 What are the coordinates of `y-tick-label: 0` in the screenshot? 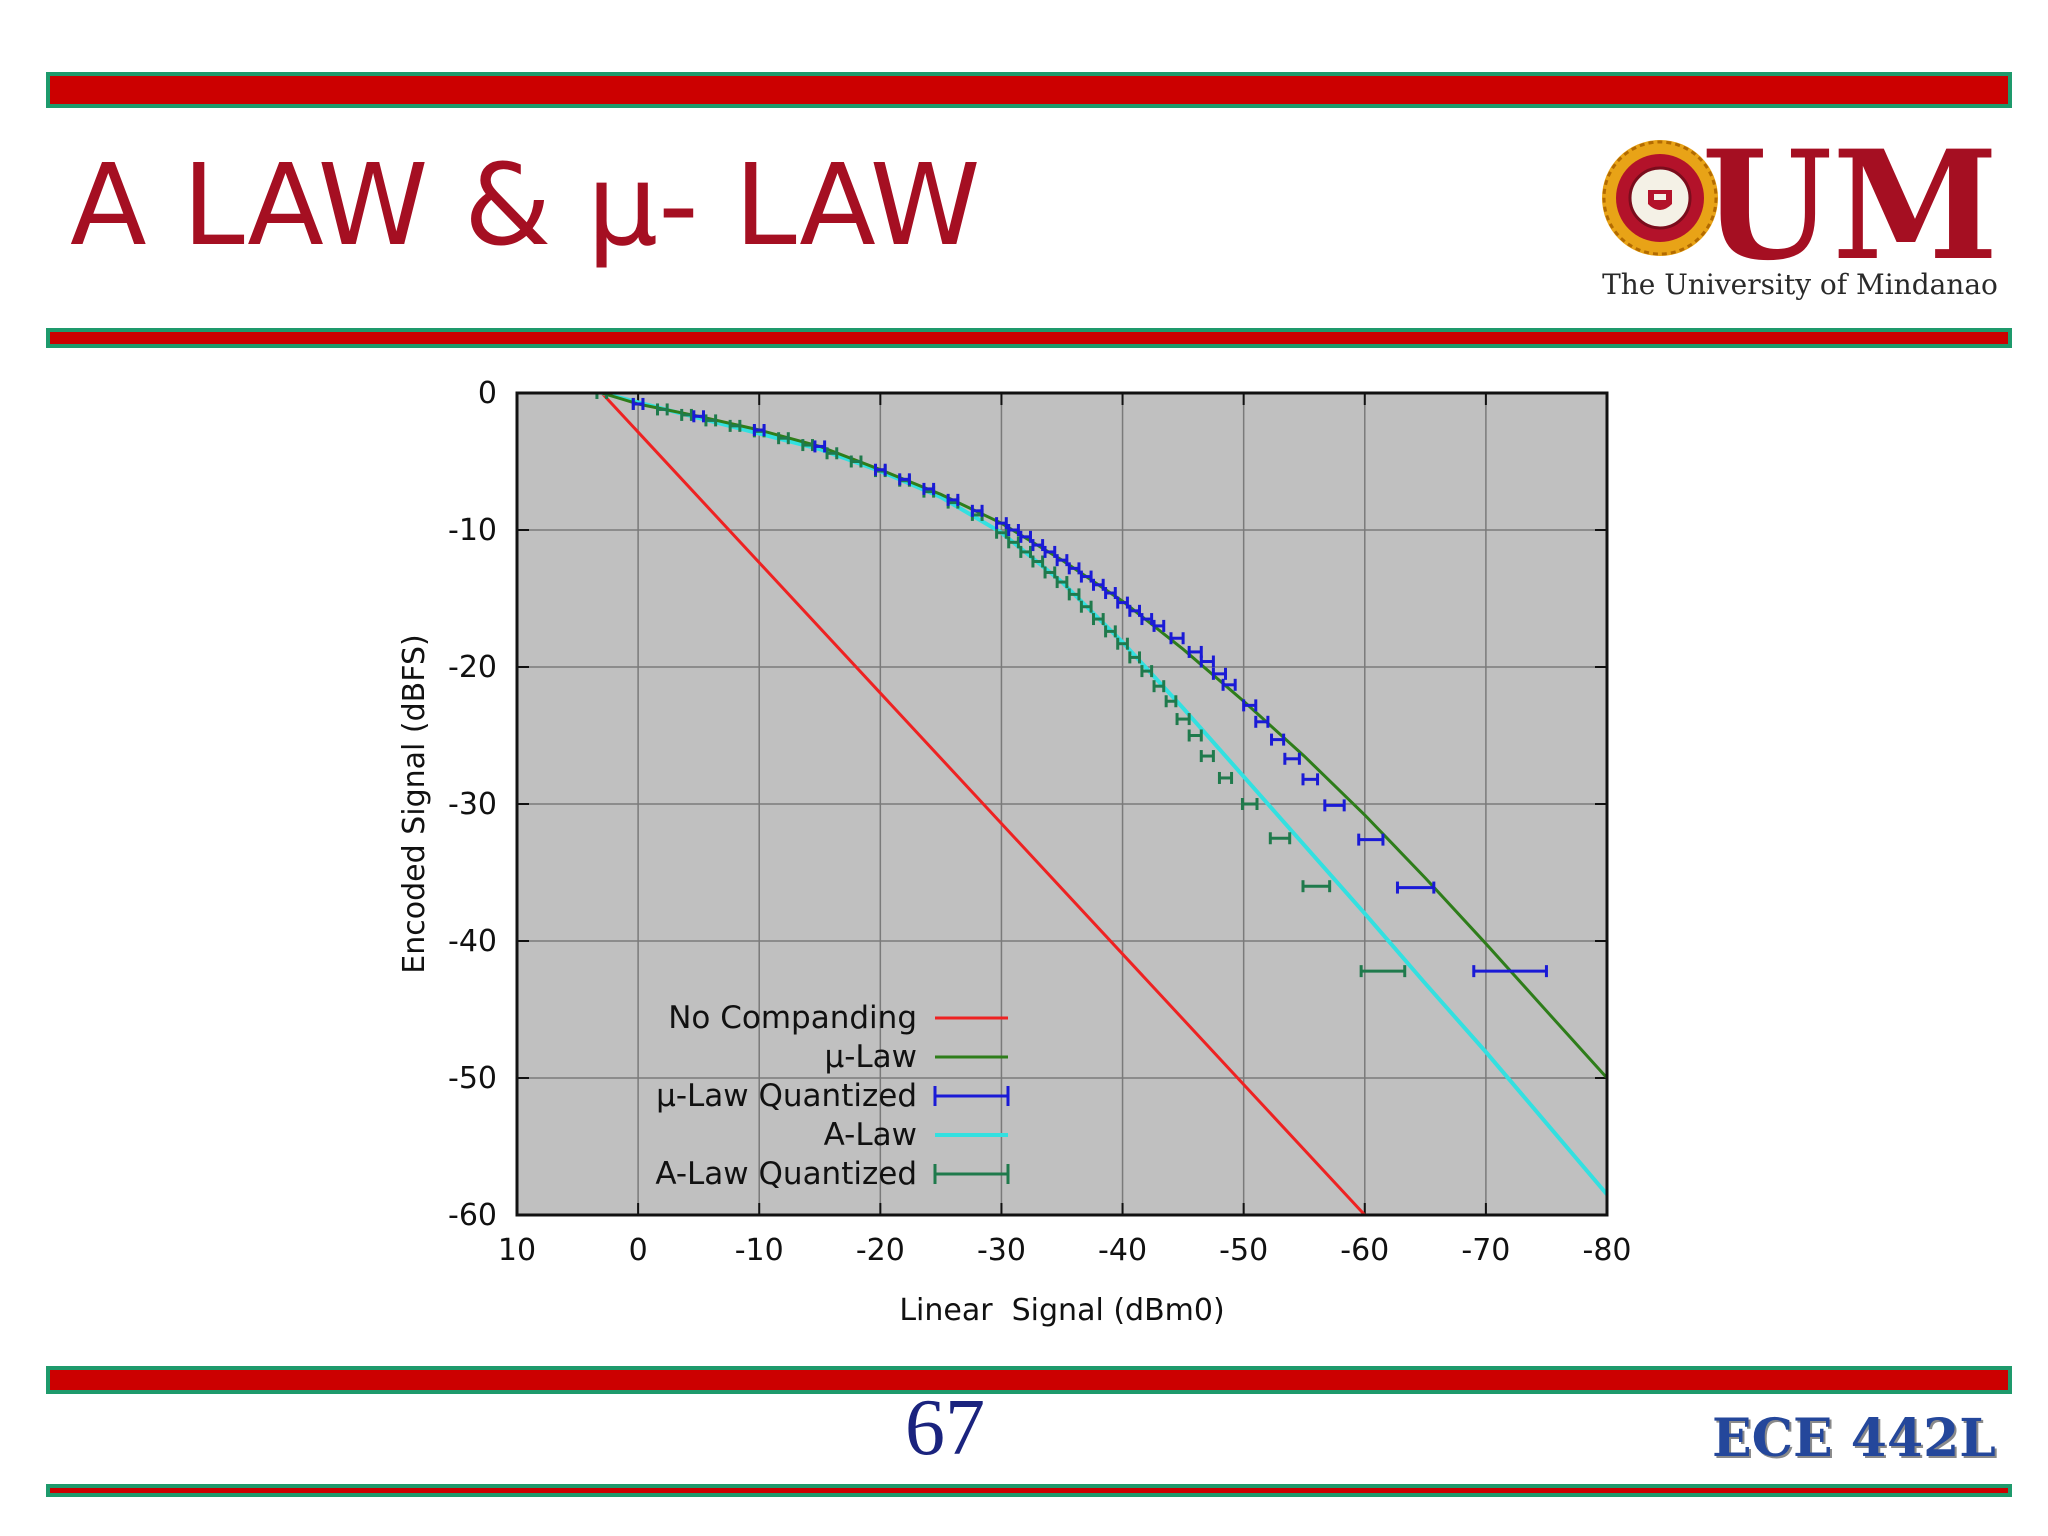 It's located at (487, 393).